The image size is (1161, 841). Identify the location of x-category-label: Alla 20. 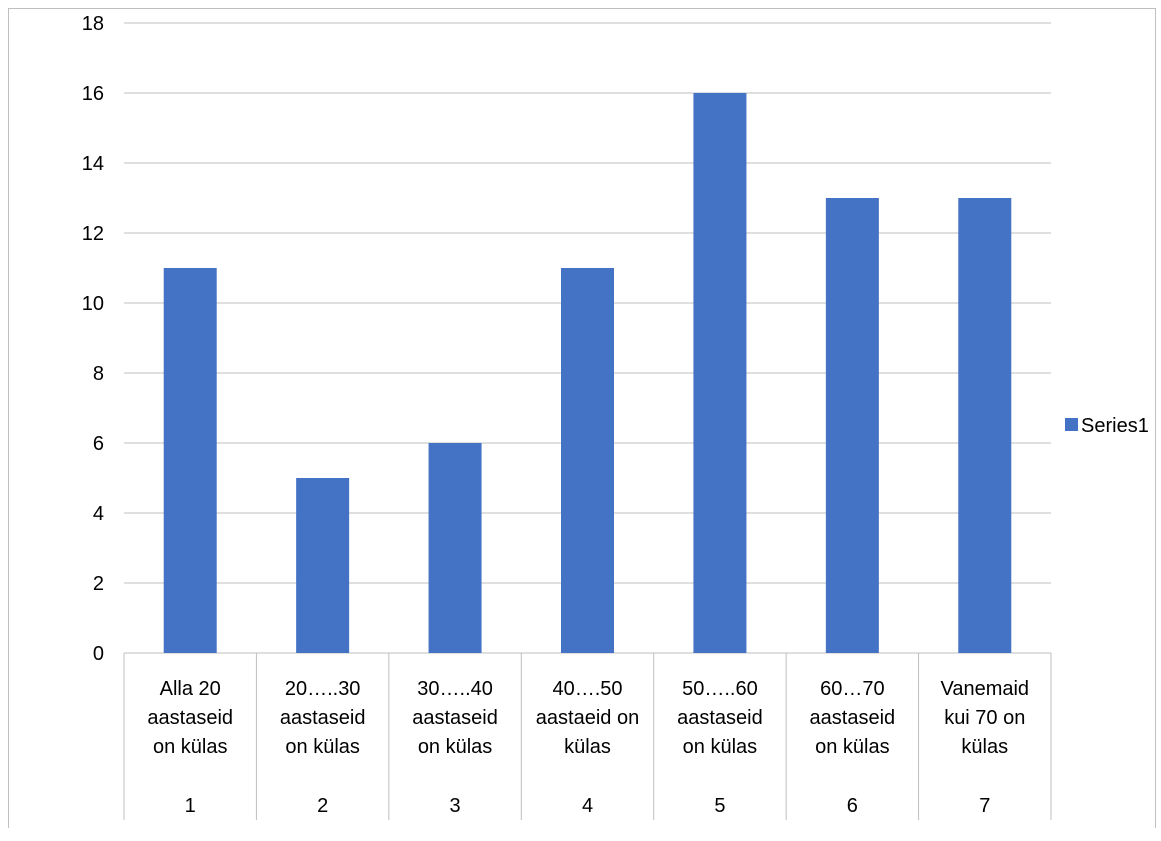
(190, 689).